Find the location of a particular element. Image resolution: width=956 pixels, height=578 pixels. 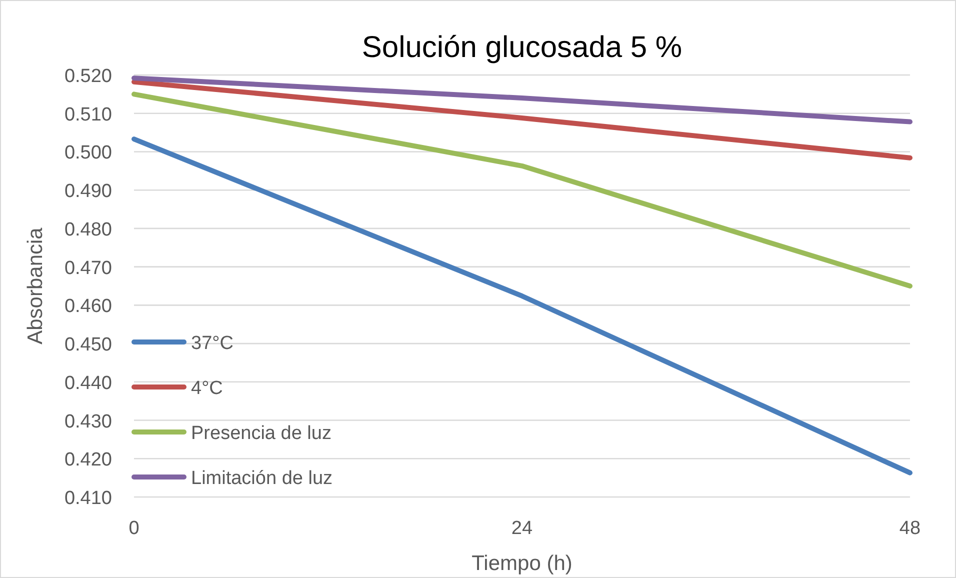

y-tick-label: 0.490 is located at coordinates (88, 191).